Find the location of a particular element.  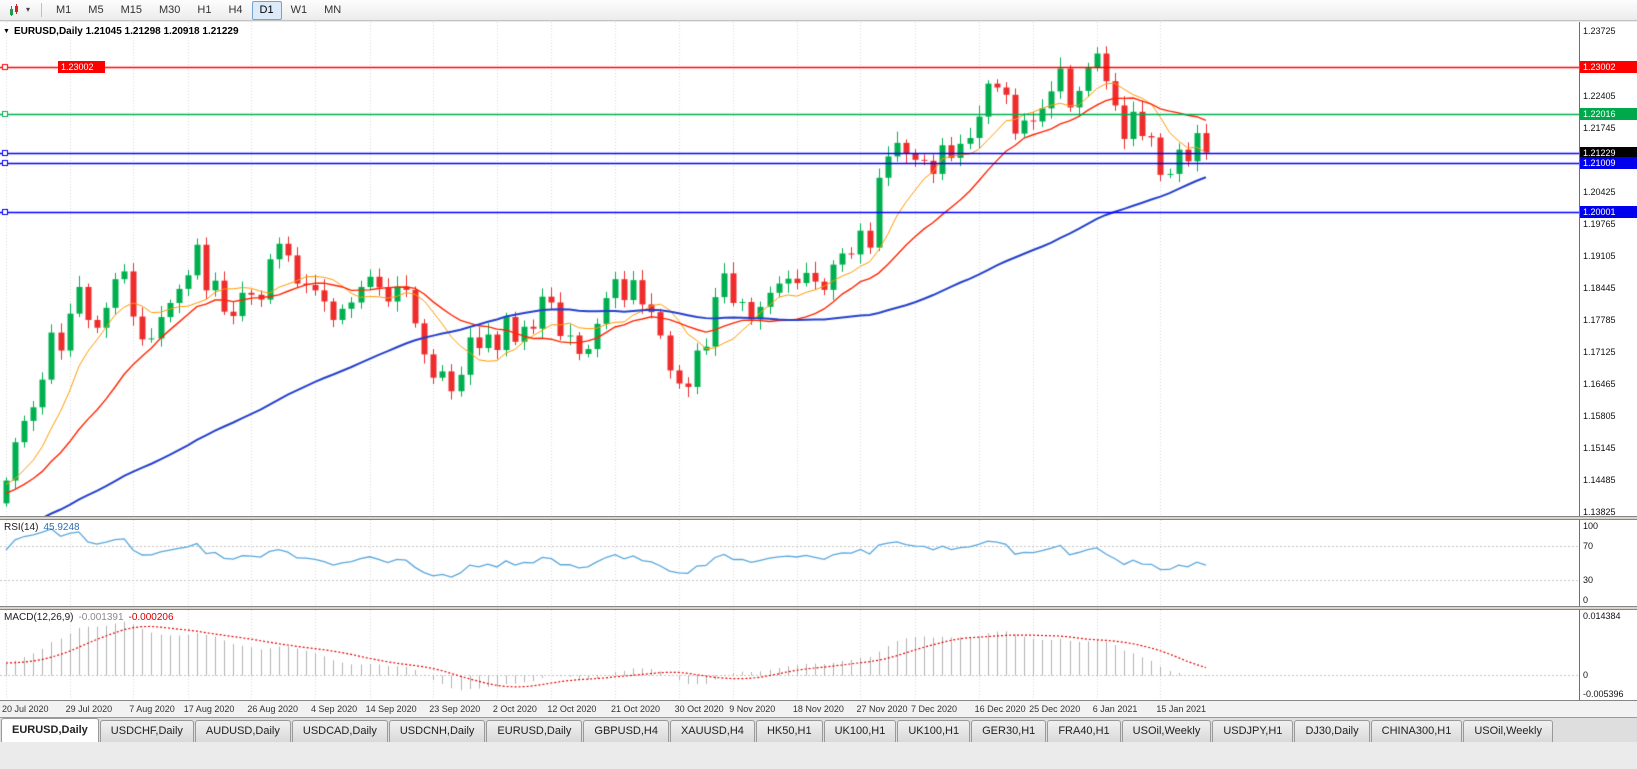

timeframe-button-m15: M15 is located at coordinates (131, 9).